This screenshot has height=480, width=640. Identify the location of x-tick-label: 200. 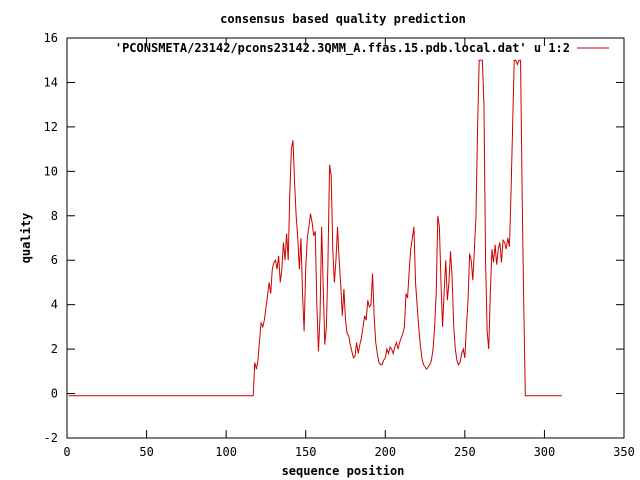
(385, 452).